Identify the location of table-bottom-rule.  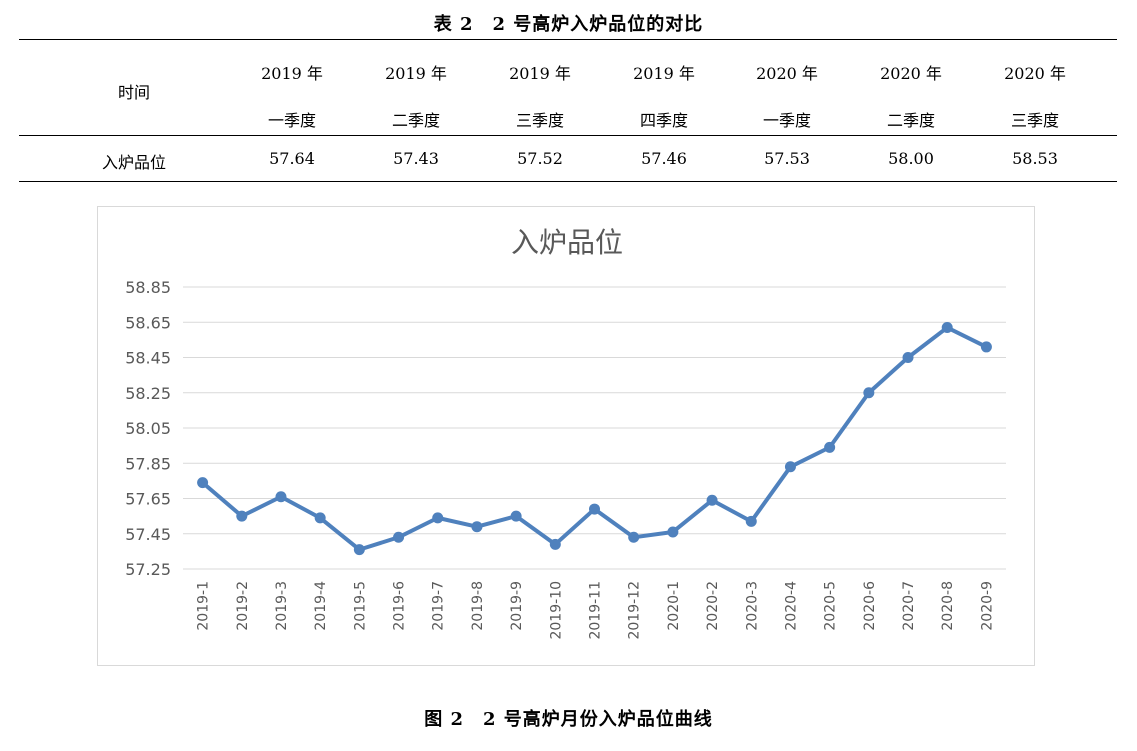
(568, 181).